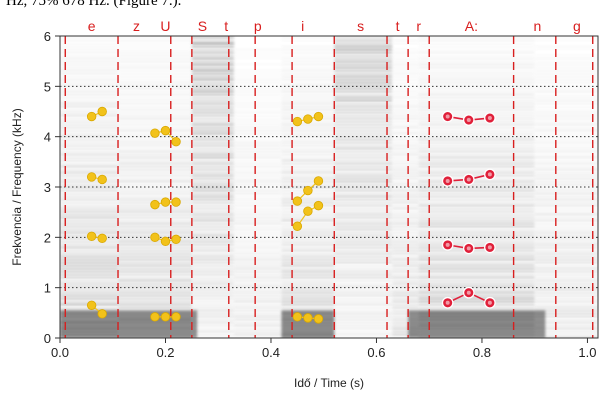 This screenshot has width=608, height=394. I want to click on y-tick-label: 1, so click(47, 288).